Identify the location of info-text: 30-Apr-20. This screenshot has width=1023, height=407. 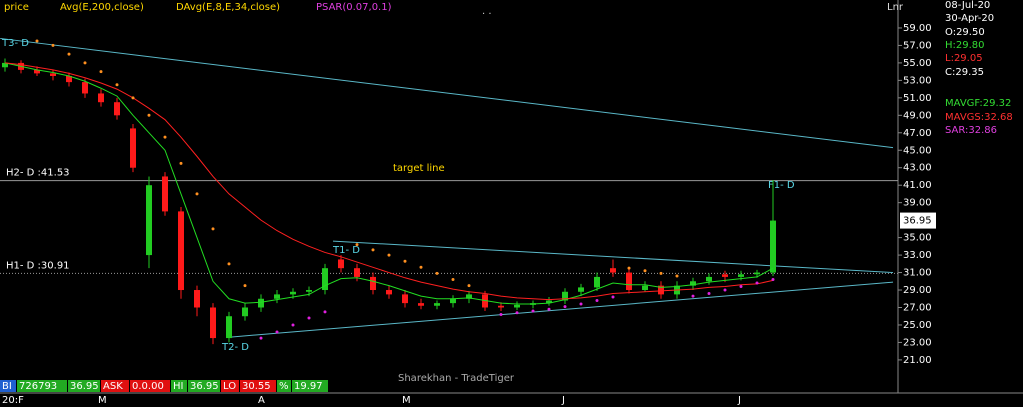
(969, 18).